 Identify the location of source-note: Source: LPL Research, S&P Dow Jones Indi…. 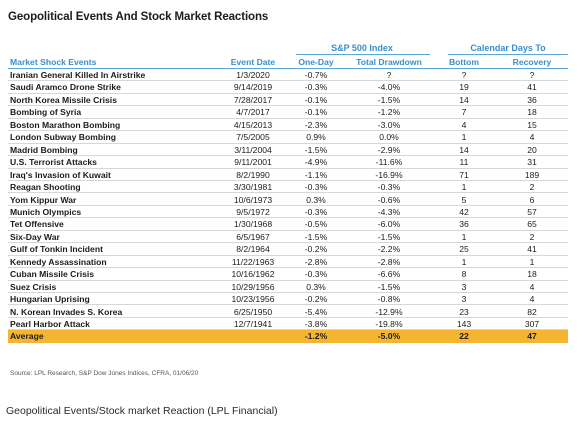
(104, 373).